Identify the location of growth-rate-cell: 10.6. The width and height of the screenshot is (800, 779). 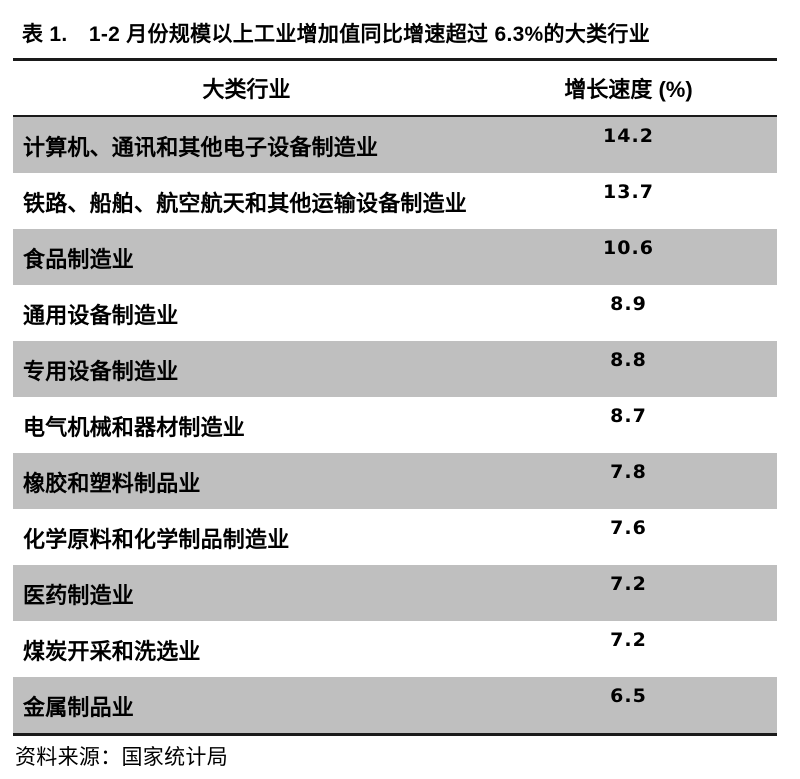
(628, 248).